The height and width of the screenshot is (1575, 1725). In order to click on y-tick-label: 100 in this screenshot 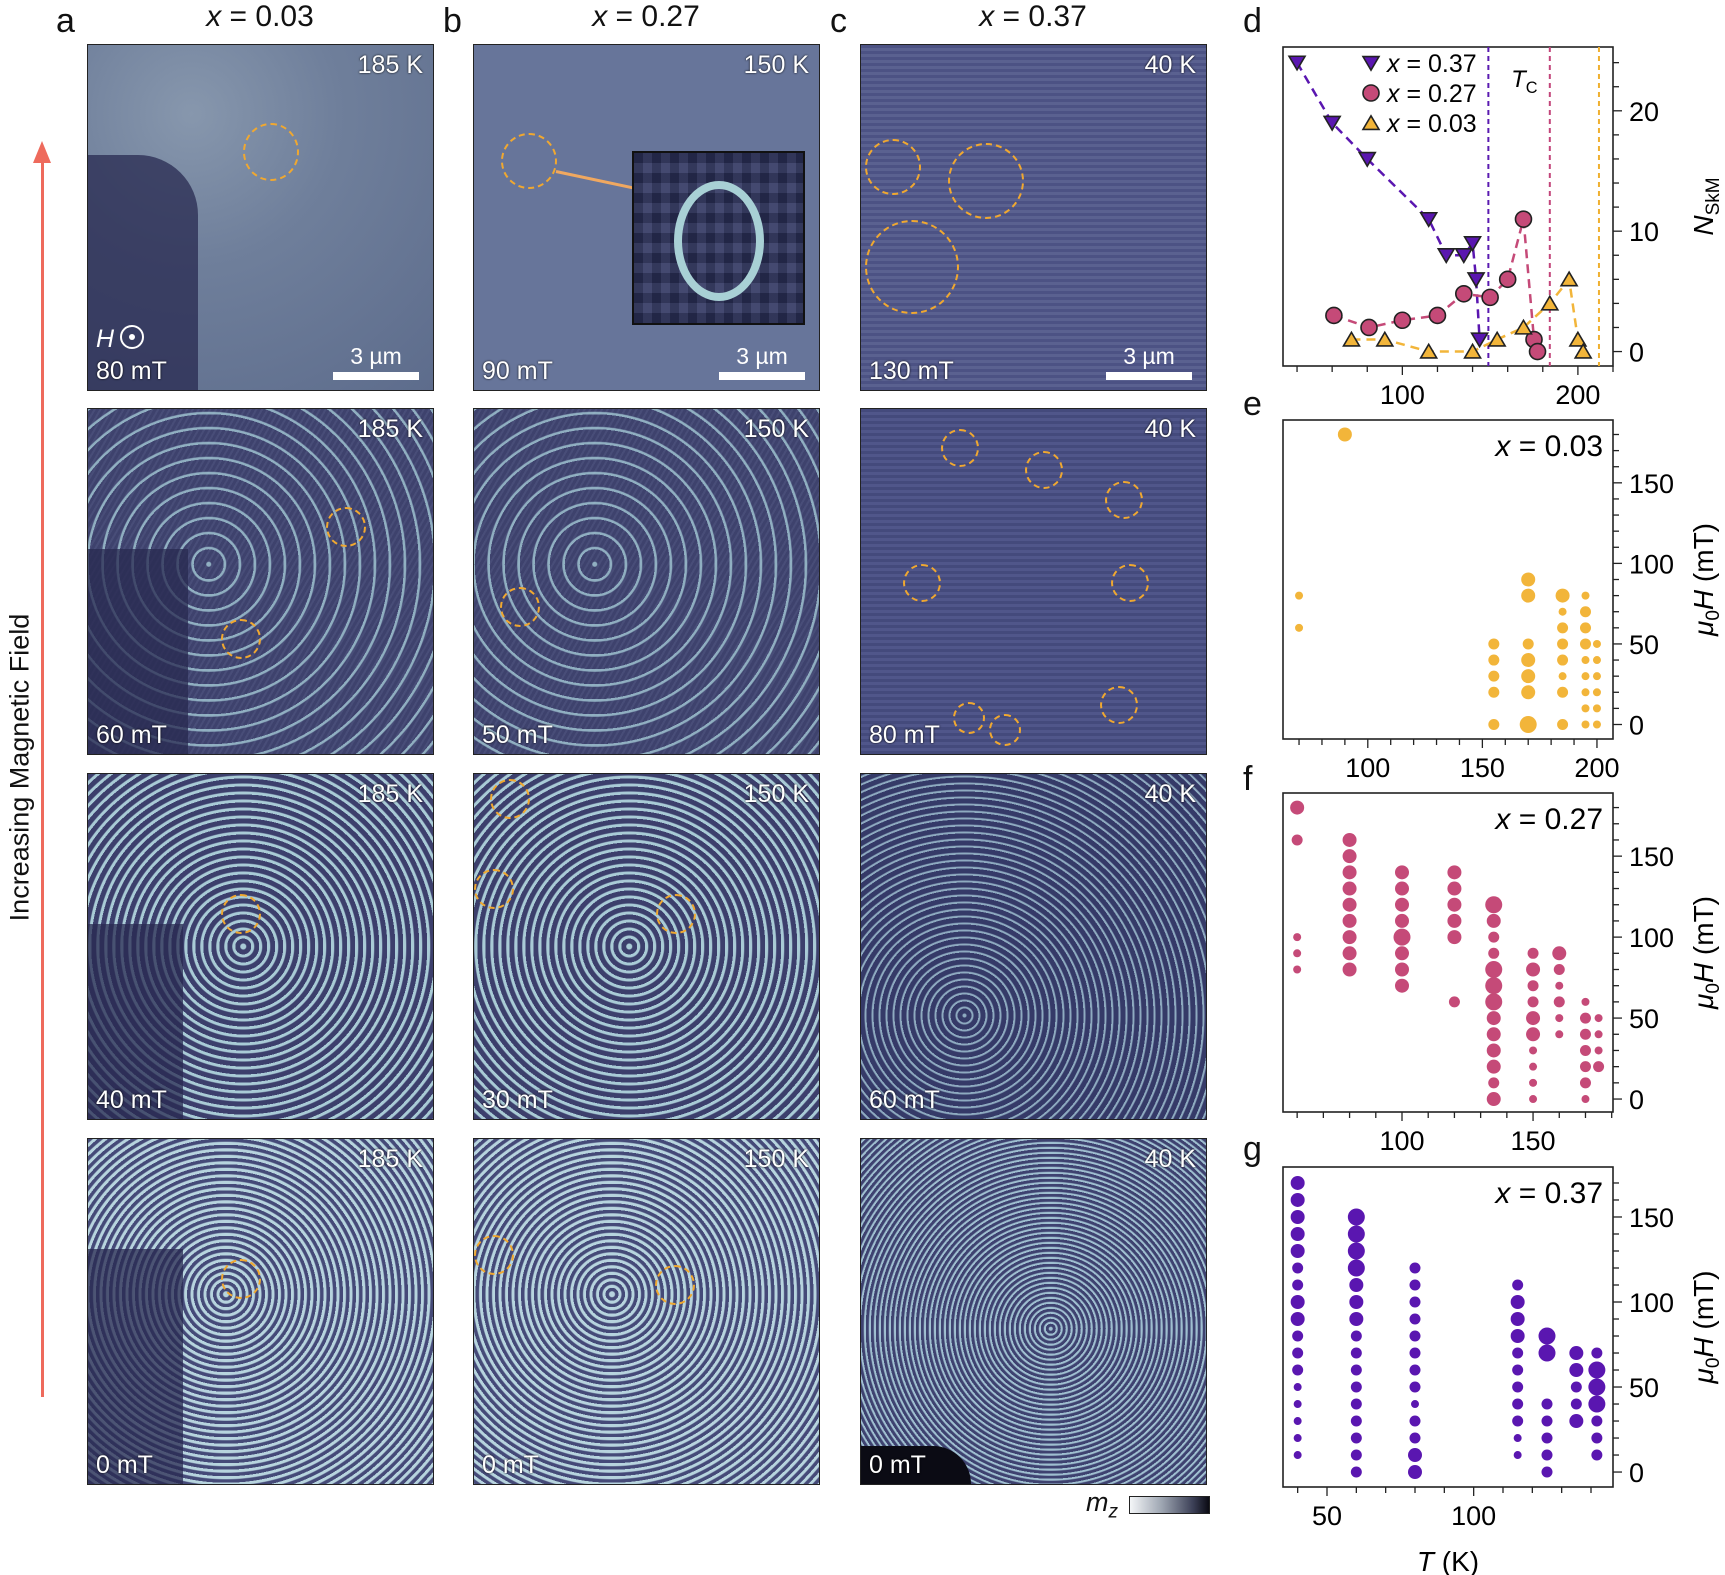, I will do `click(1651, 564)`.